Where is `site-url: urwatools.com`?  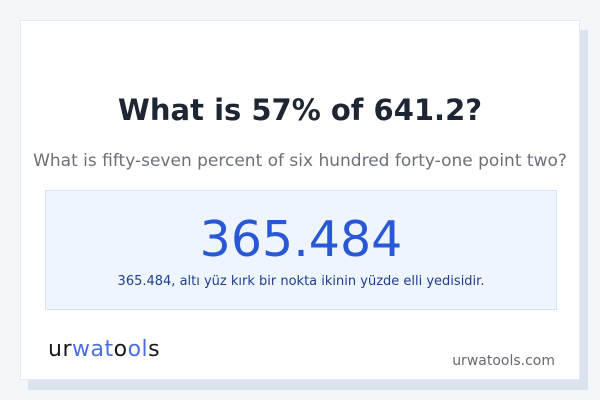 site-url: urwatools.com is located at coordinates (503, 361).